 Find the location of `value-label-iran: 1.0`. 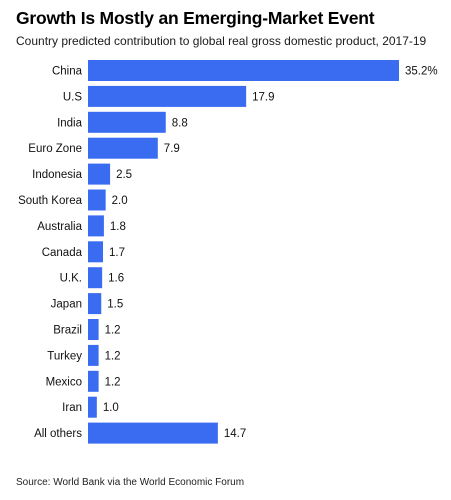

value-label-iran: 1.0 is located at coordinates (111, 408).